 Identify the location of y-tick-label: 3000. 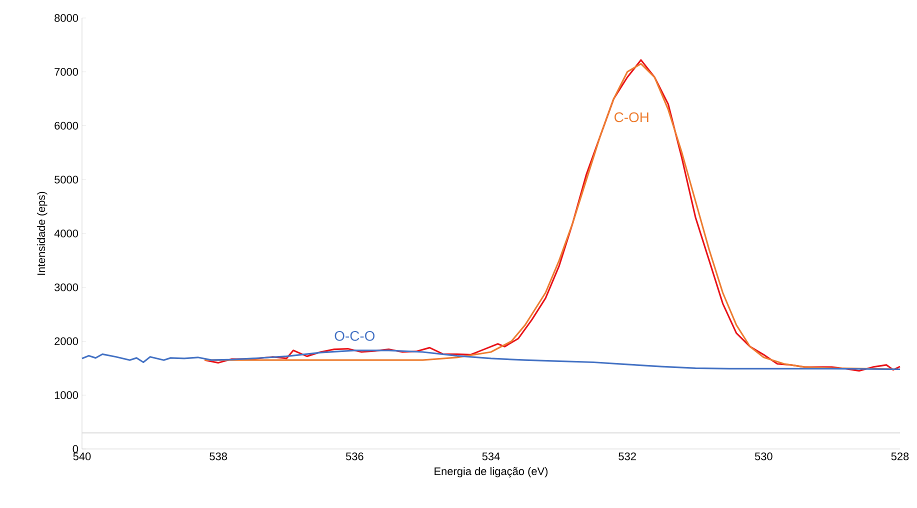
(66, 287).